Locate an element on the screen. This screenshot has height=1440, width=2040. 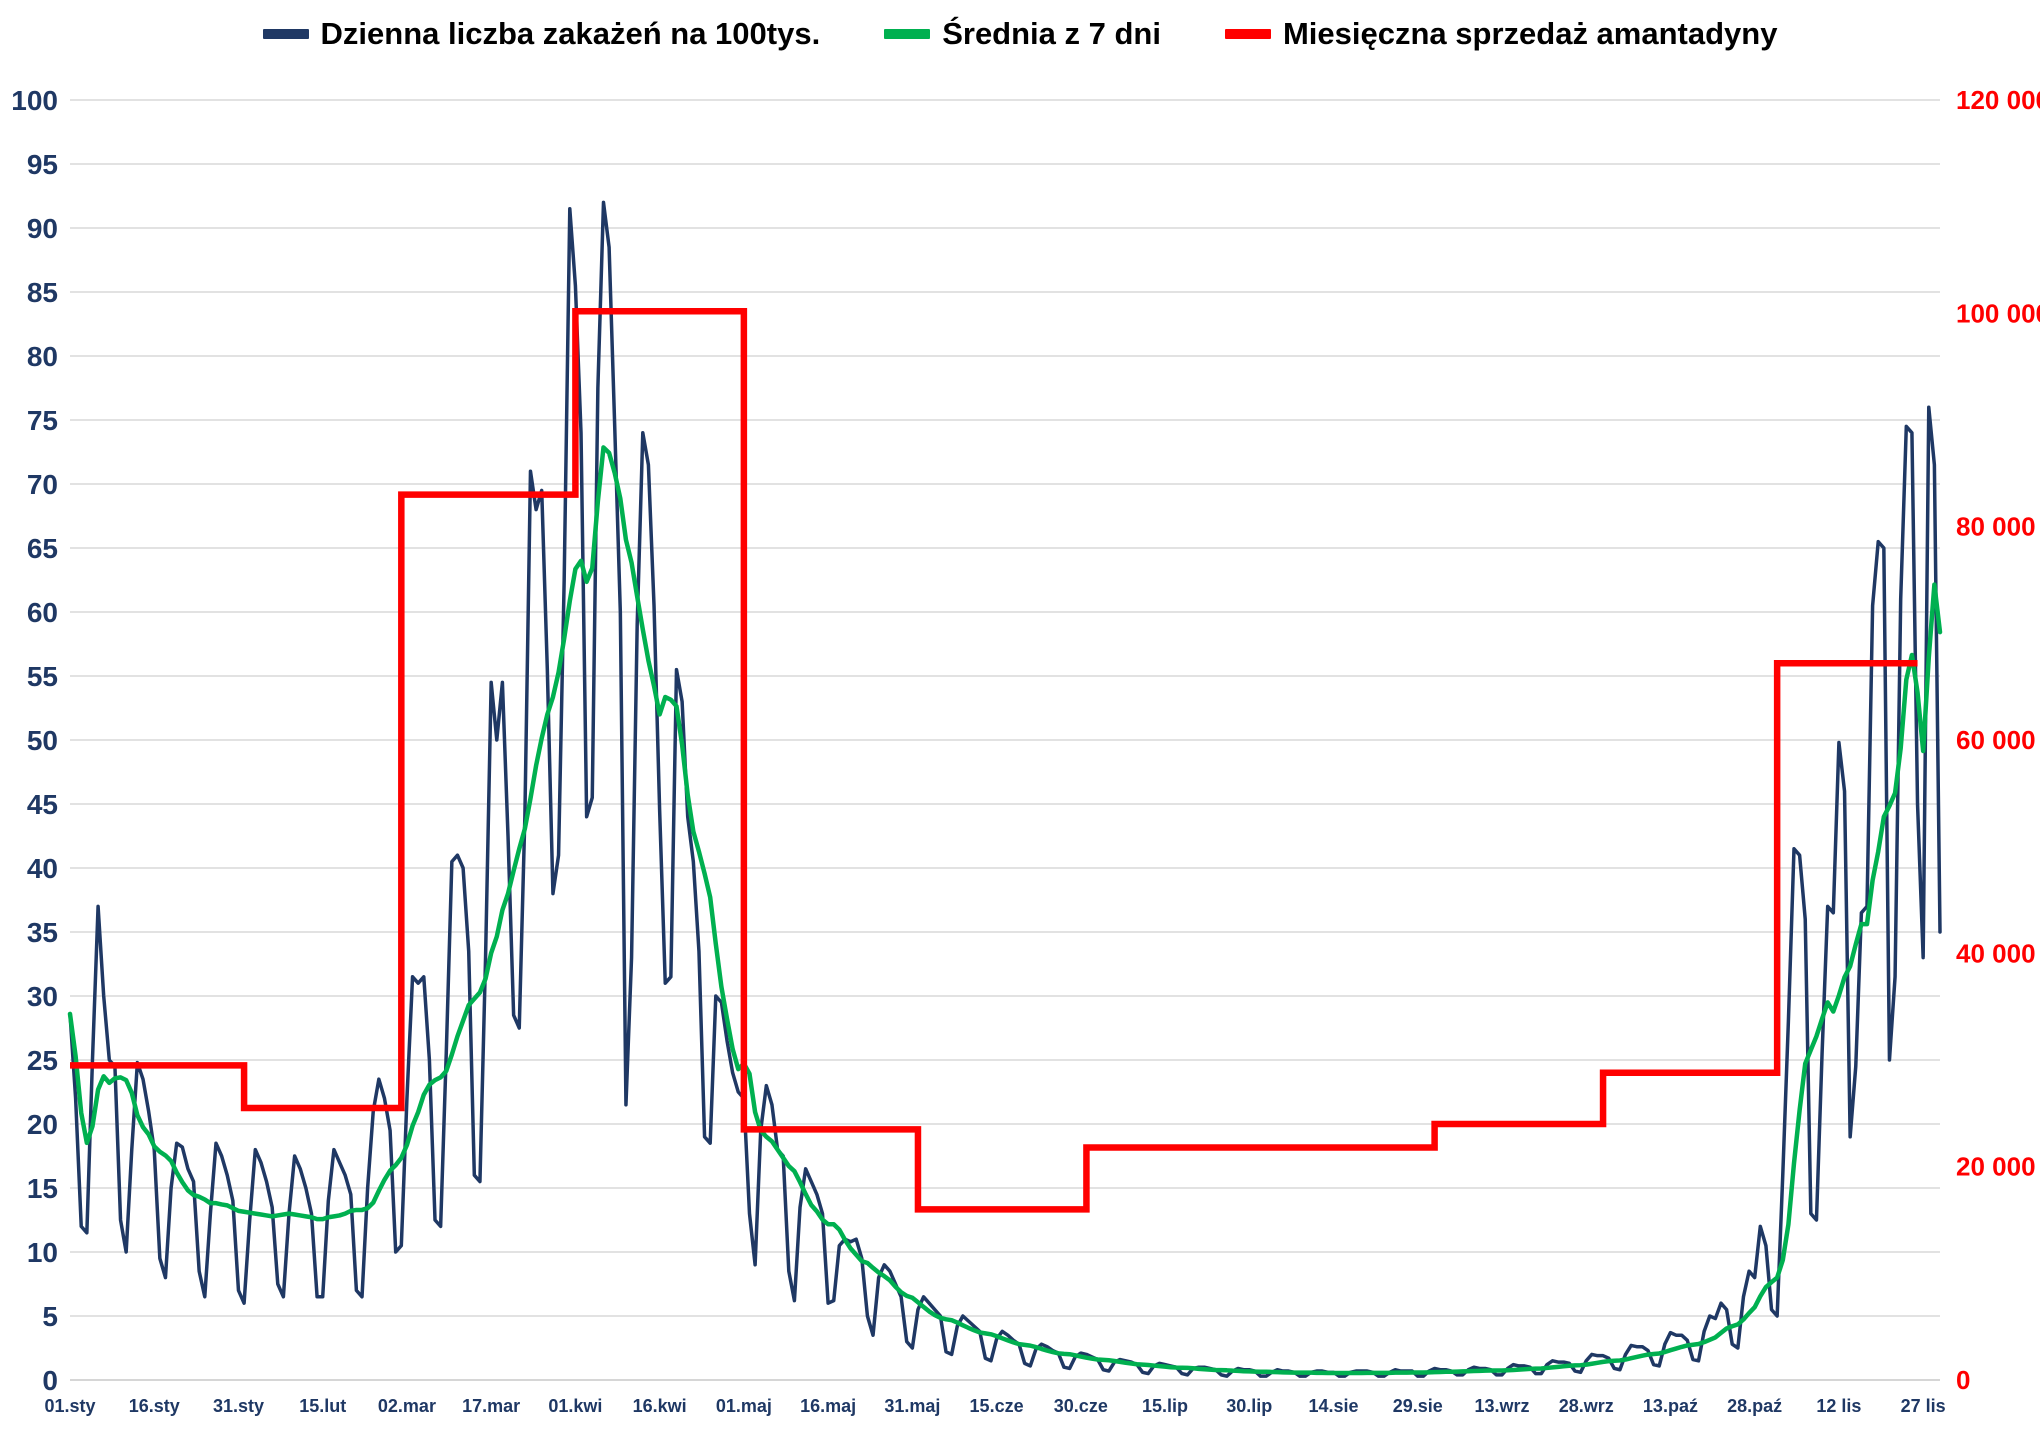
x-tick-label: 15.lip is located at coordinates (1165, 1406).